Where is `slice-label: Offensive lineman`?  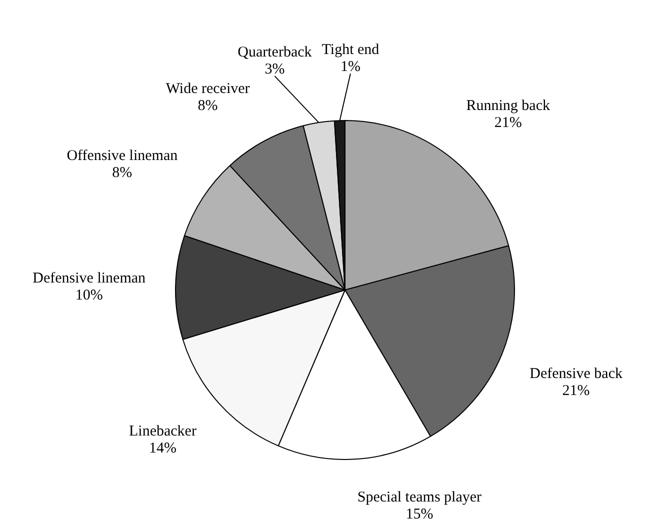
slice-label: Offensive lineman is located at coordinates (122, 156).